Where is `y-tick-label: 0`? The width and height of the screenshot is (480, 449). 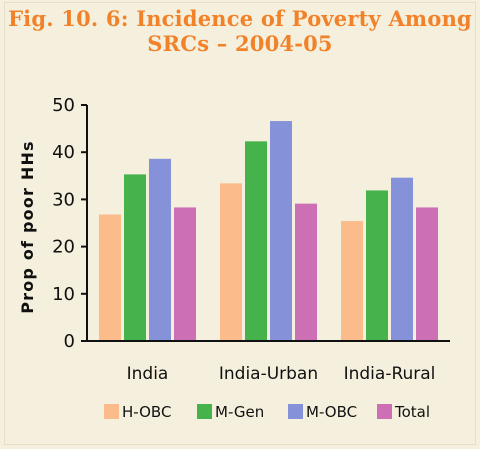
y-tick-label: 0 is located at coordinates (69, 341).